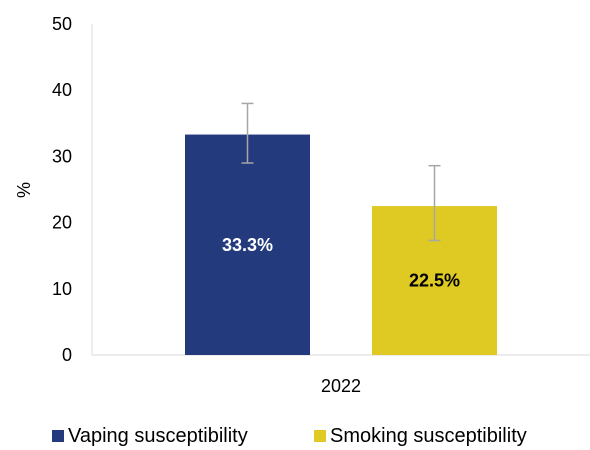 This screenshot has height=450, width=590. I want to click on y-tick-label: 10, so click(62, 289).